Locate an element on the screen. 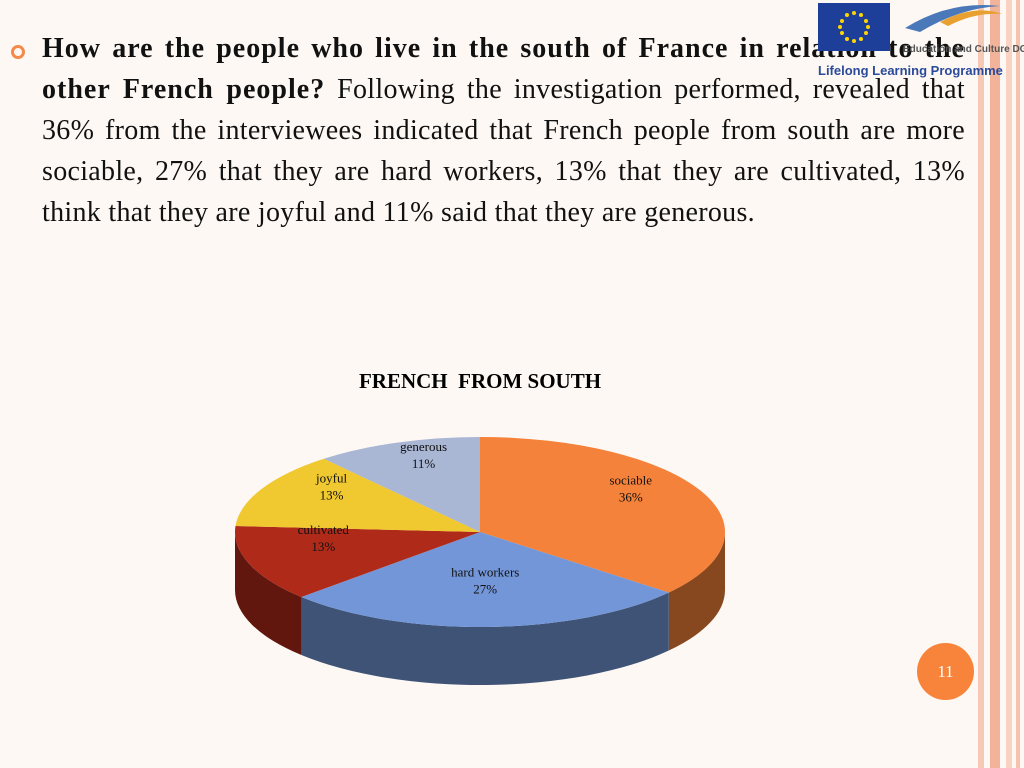 This screenshot has width=1024, height=768. logo-text: Lifelong Learning Programme is located at coordinates (910, 70).